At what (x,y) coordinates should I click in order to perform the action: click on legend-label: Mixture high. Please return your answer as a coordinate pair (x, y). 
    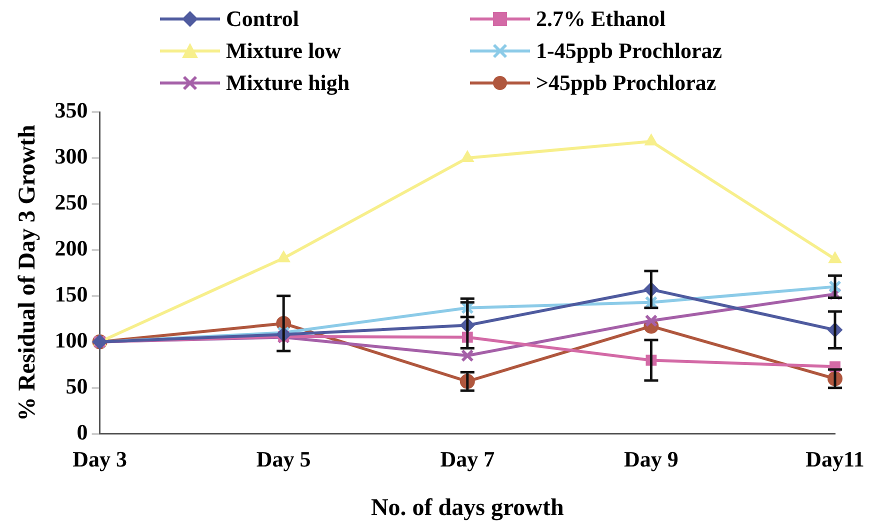
    Looking at the image, I should click on (288, 83).